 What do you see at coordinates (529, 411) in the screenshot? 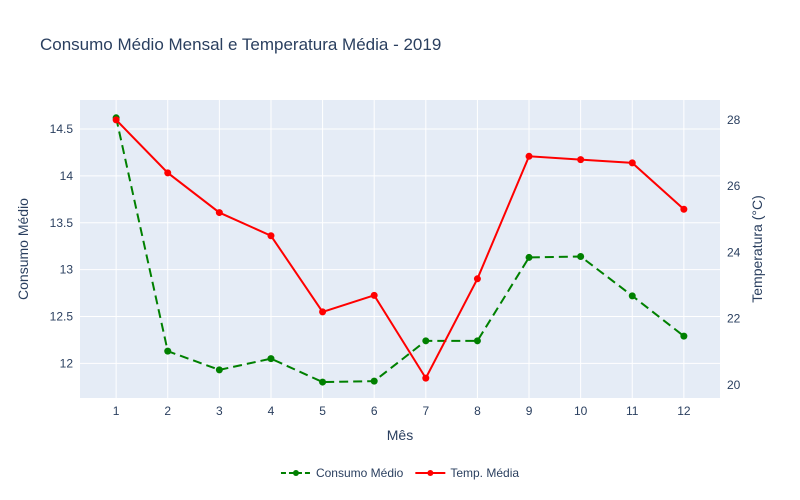
I see `x-tick-label: 9` at bounding box center [529, 411].